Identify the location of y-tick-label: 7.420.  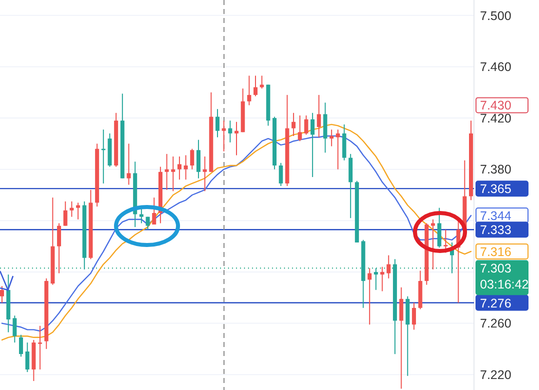
(496, 118).